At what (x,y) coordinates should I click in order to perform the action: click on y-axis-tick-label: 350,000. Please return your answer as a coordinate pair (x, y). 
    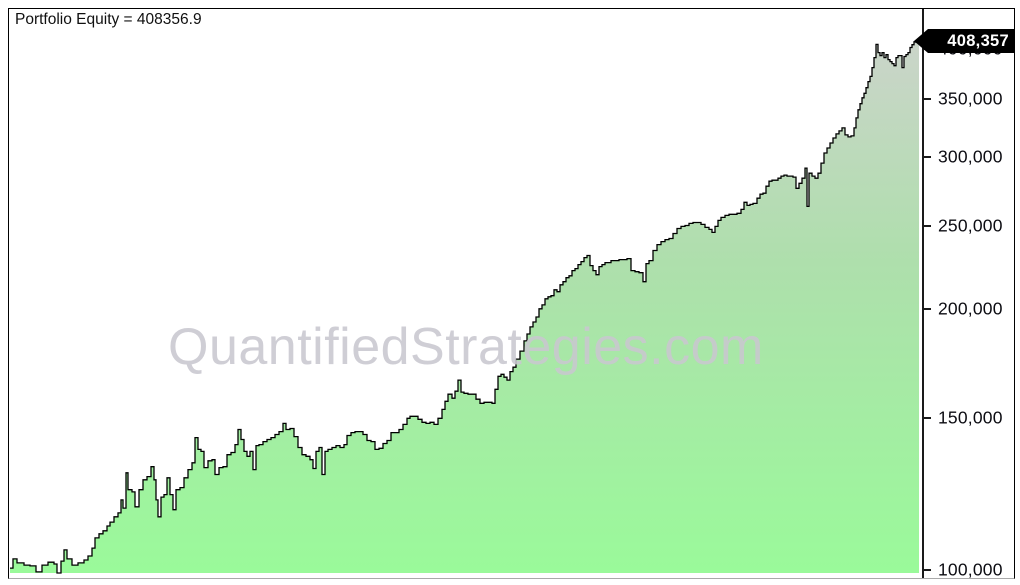
    Looking at the image, I should click on (970, 98).